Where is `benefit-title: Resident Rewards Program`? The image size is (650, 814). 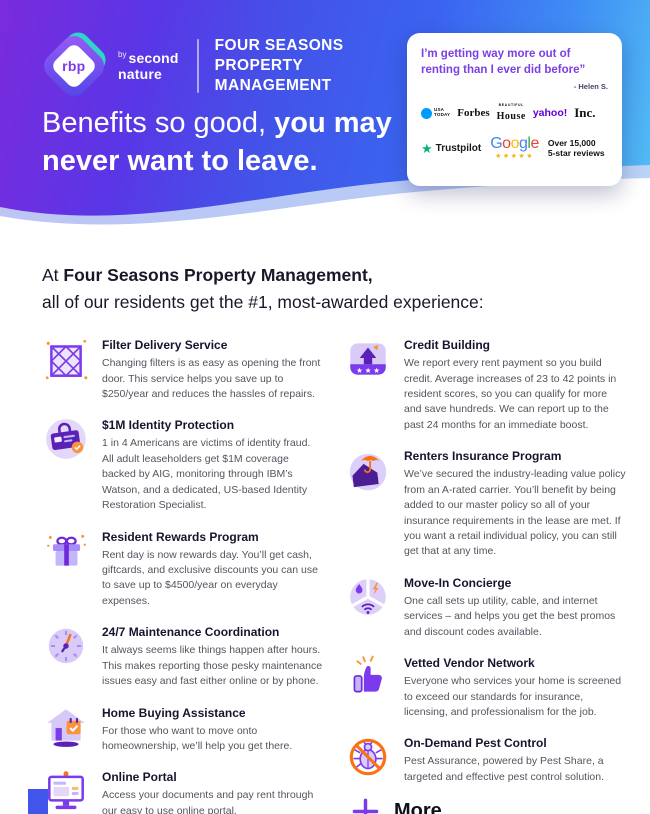
benefit-title: Resident Rewards Program is located at coordinates (180, 536).